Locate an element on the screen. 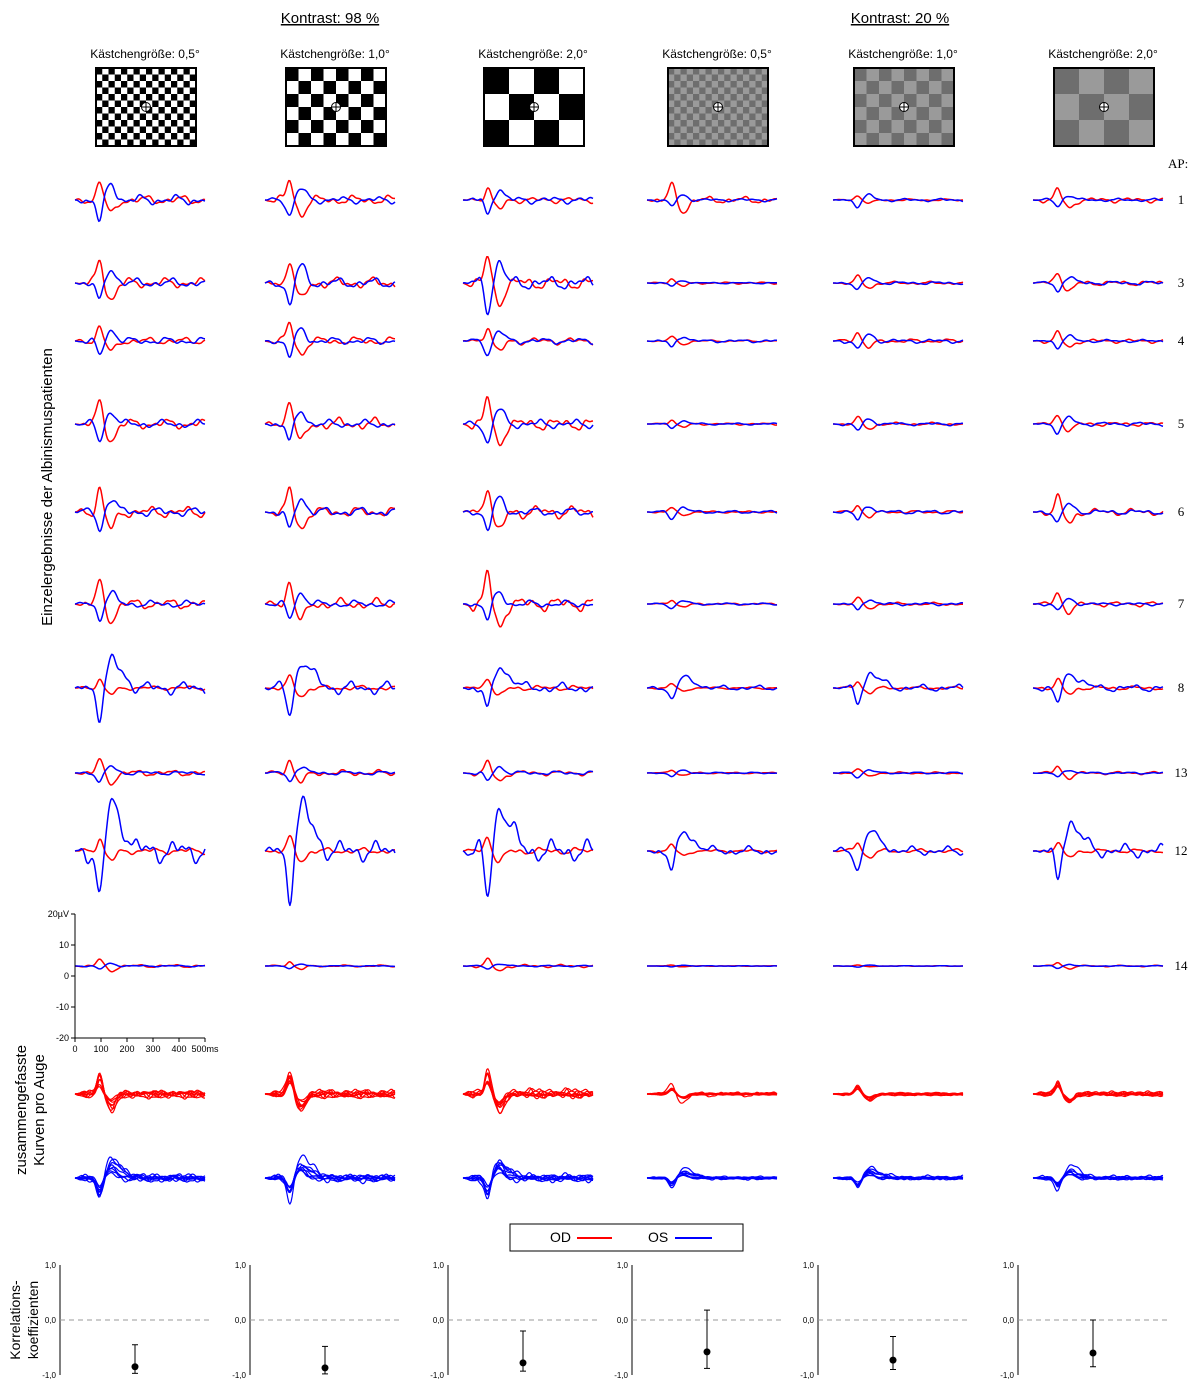 The image size is (1200, 1382). scale-y-tick-label: -20 is located at coordinates (62, 1038).